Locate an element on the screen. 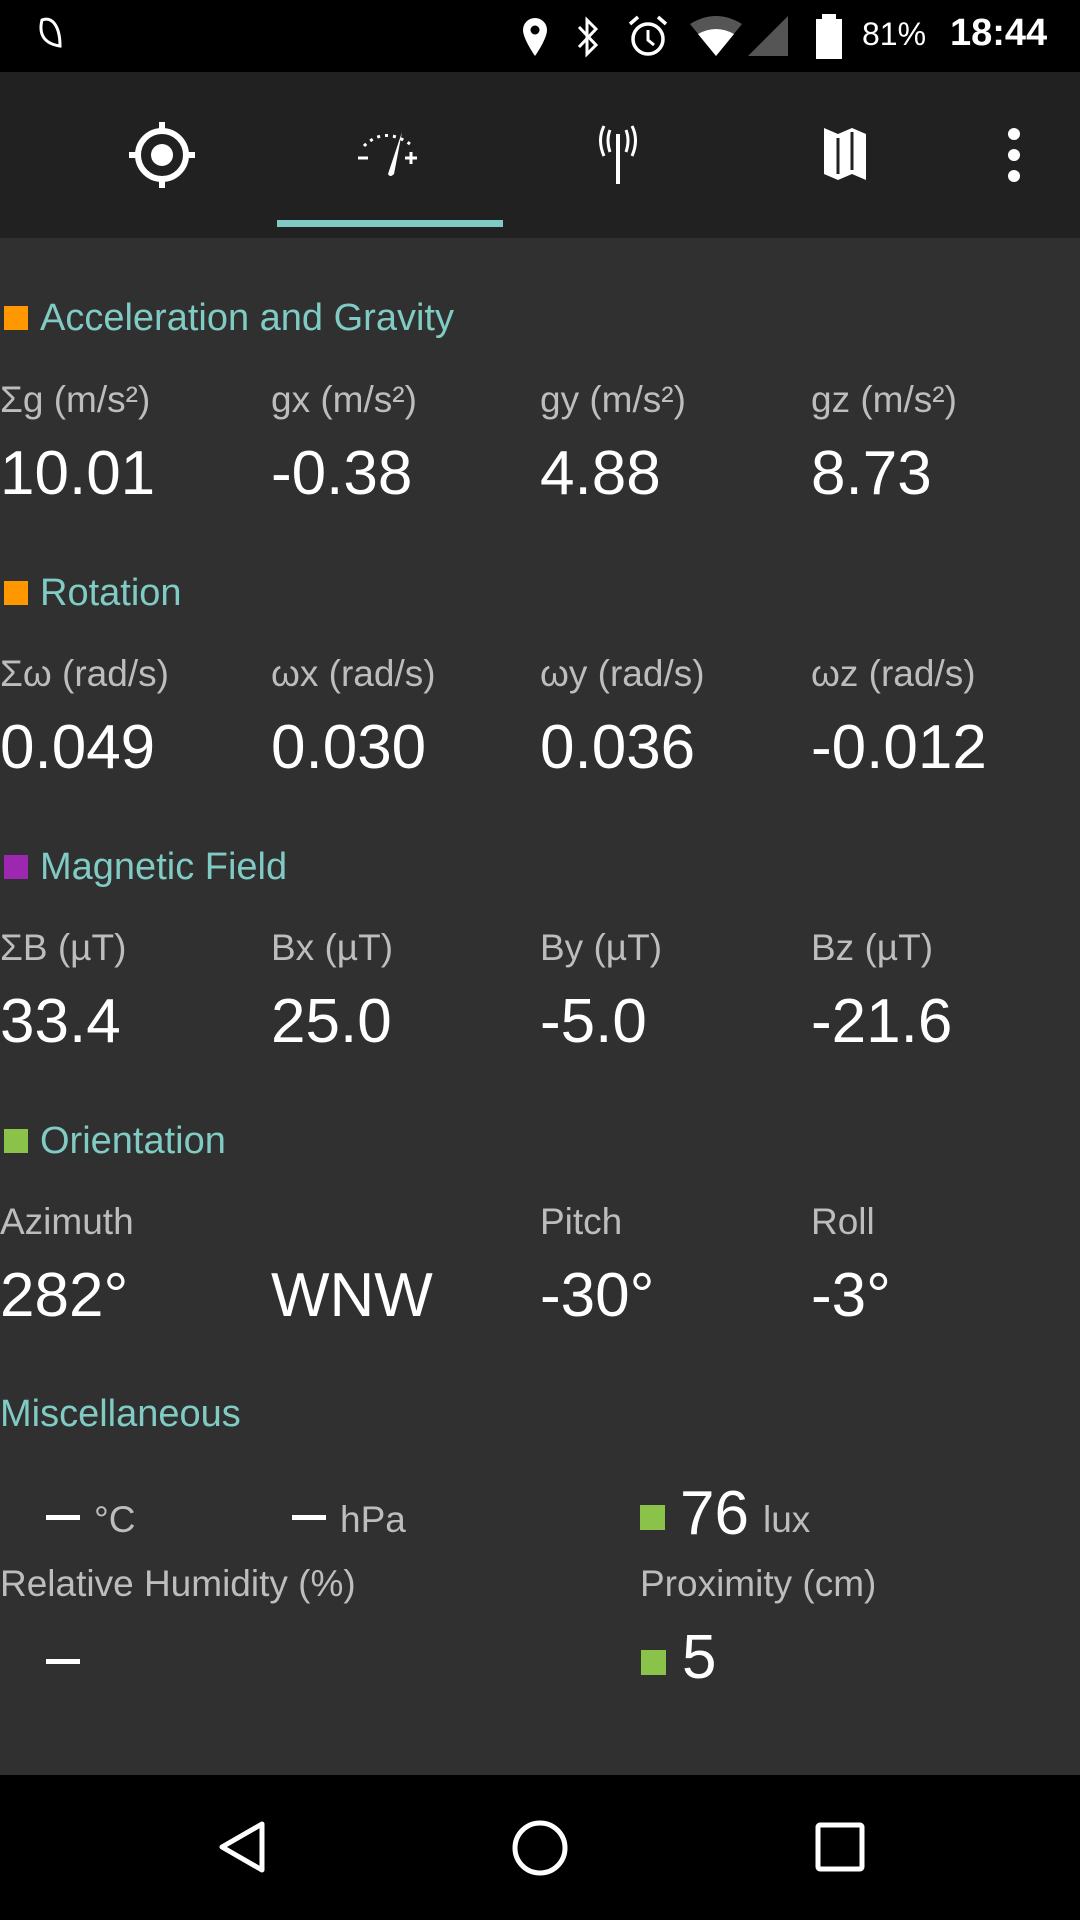 This screenshot has height=1920, width=1080. pressure-unit: hPa is located at coordinates (373, 1519).